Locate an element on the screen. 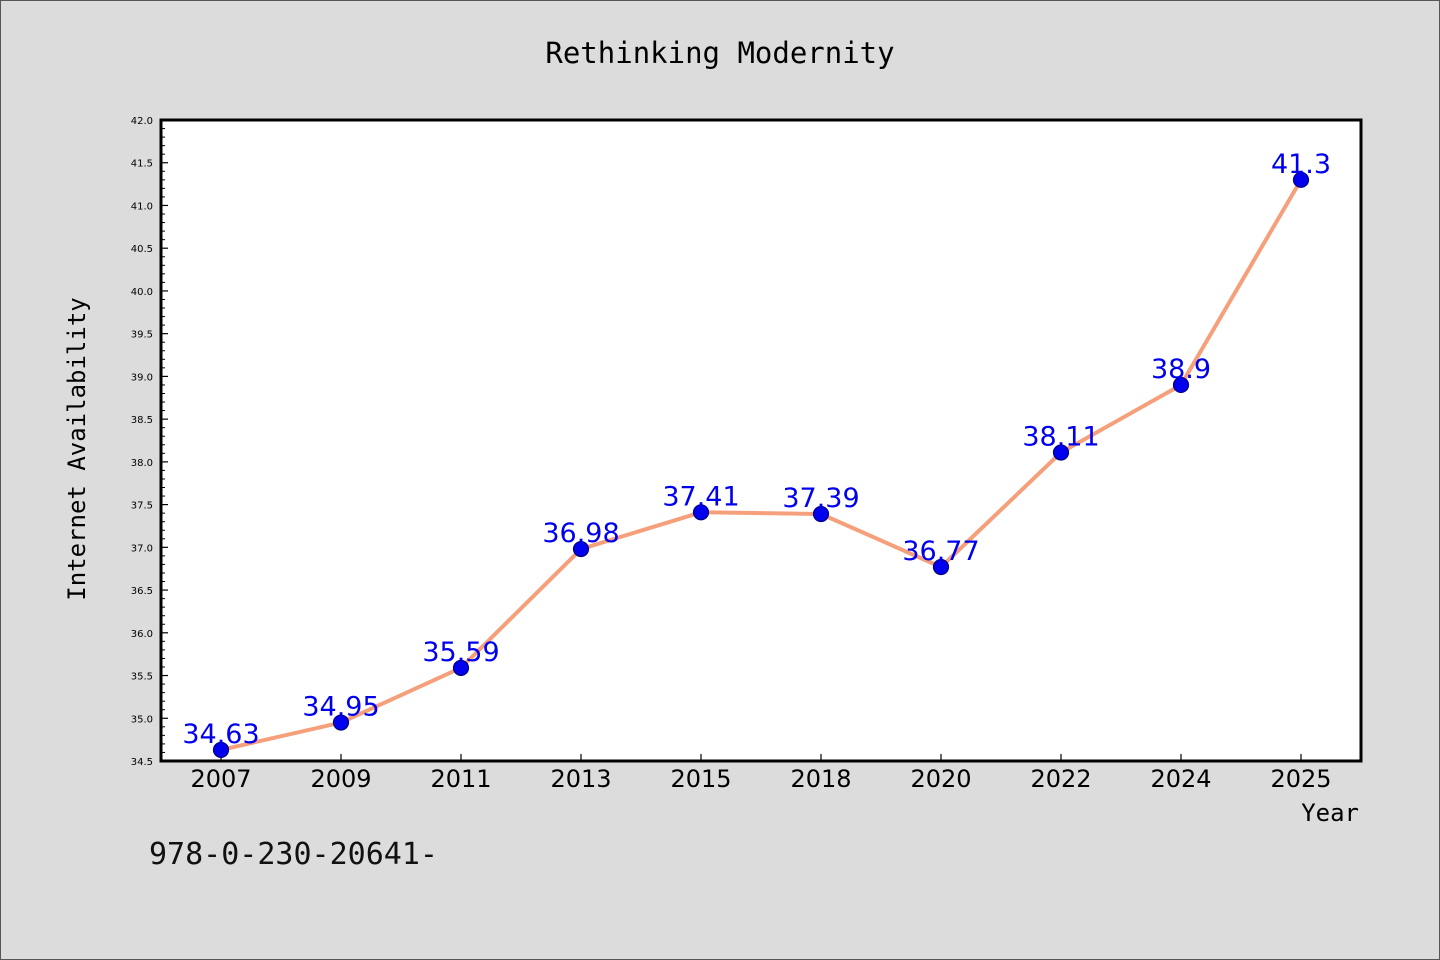  x-tick-label: 2007 is located at coordinates (220, 779).